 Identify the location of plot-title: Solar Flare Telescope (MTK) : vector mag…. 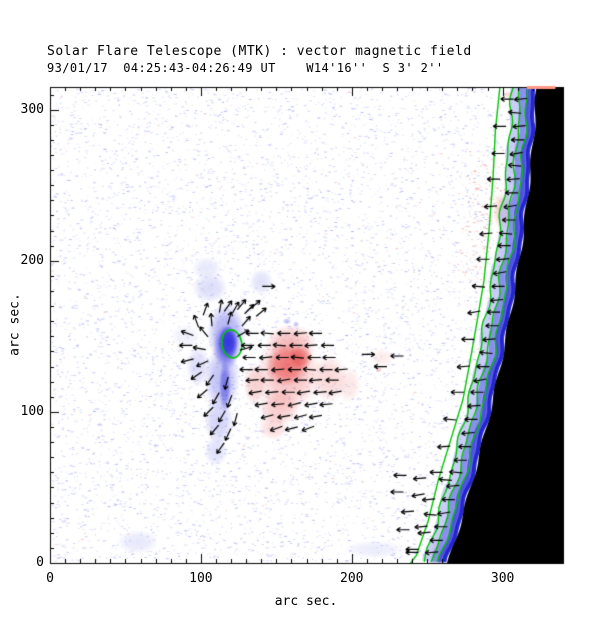
(259, 51).